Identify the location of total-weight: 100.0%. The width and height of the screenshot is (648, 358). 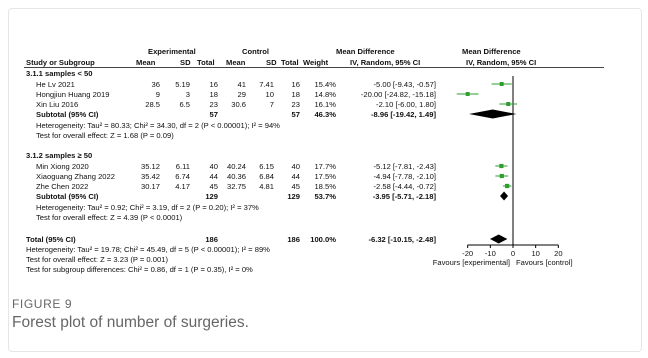
(323, 239).